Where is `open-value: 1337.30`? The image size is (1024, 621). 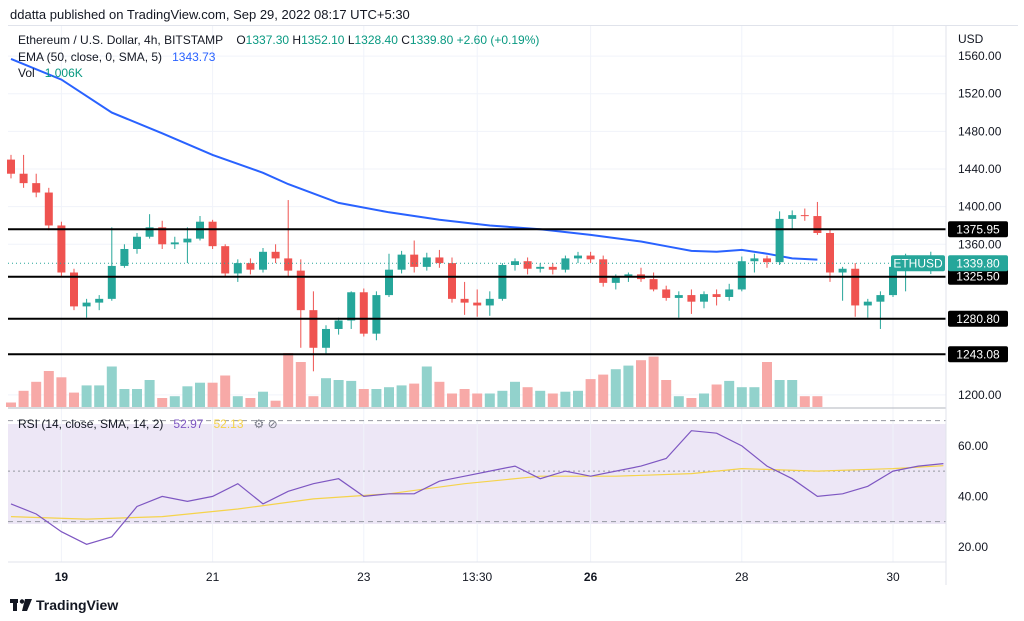 open-value: 1337.30 is located at coordinates (267, 40).